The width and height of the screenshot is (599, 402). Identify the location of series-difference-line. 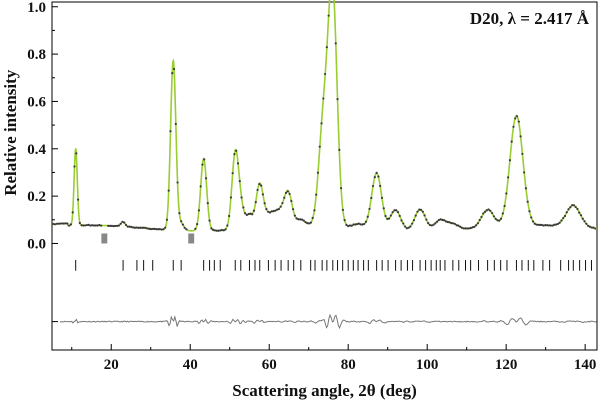
(328, 321).